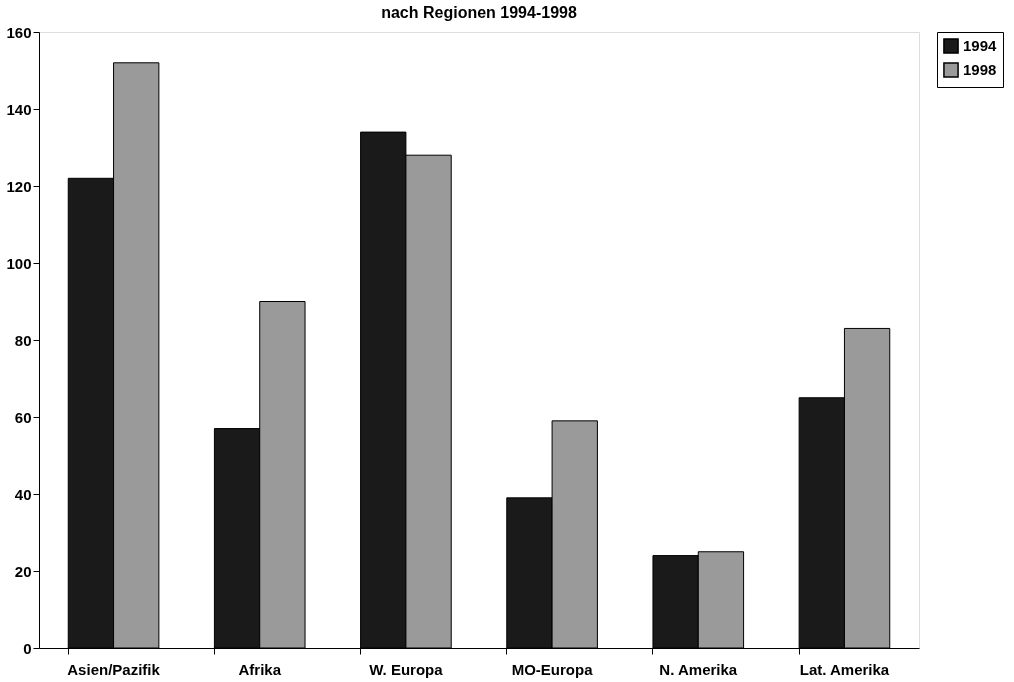  I want to click on x-tick-label: MO-Europa, so click(552, 669).